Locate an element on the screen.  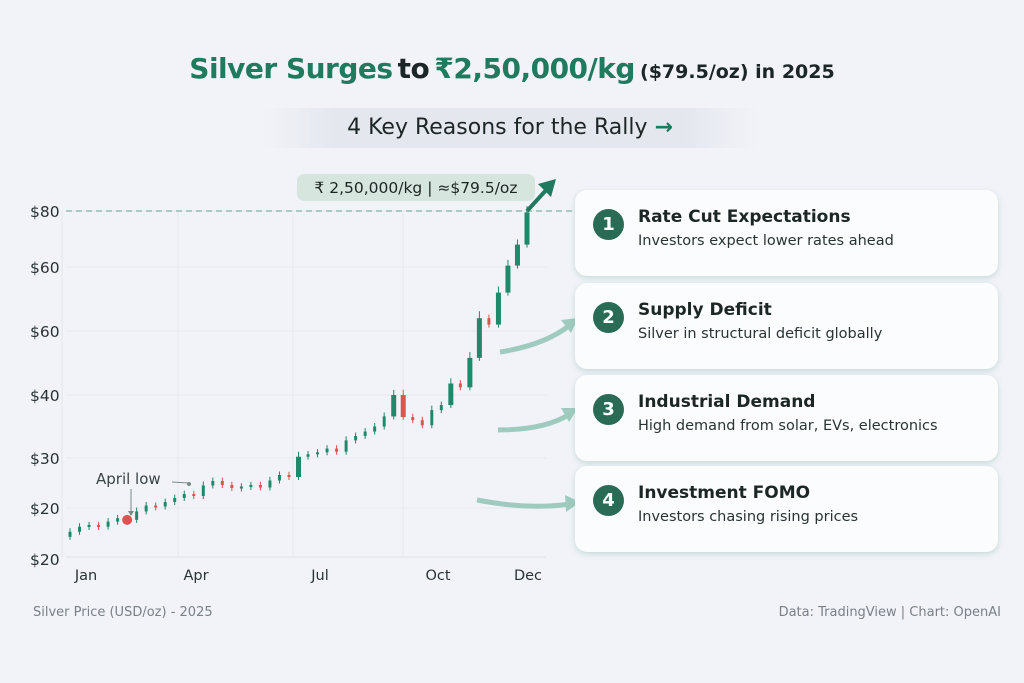
footer-source: Data: TradingView | Chart: OpenAI is located at coordinates (889, 612).